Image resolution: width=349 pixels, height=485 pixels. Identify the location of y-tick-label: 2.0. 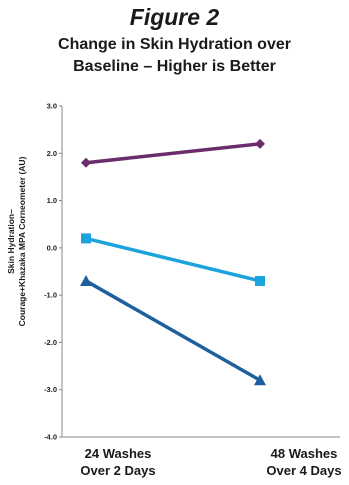
(52, 153).